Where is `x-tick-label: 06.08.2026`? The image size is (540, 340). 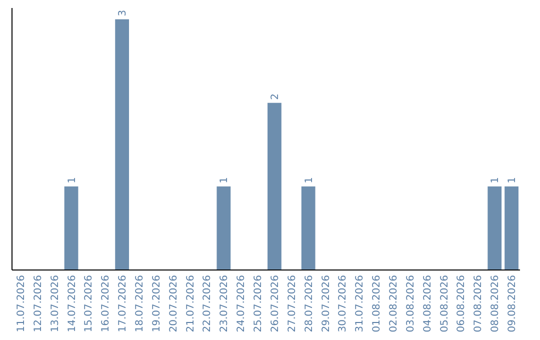
x-tick-label: 06.08.2026 is located at coordinates (462, 303).